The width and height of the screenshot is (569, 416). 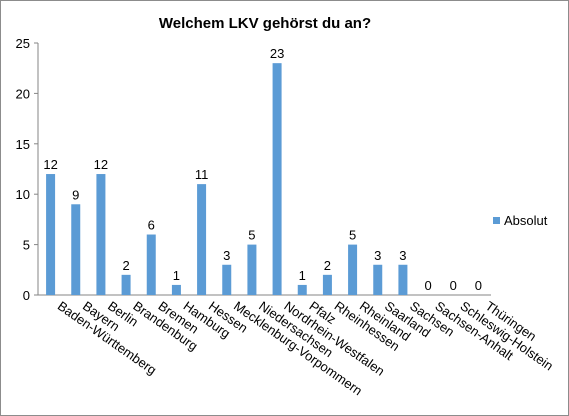 What do you see at coordinates (23, 194) in the screenshot?
I see `y-tick-label: 10` at bounding box center [23, 194].